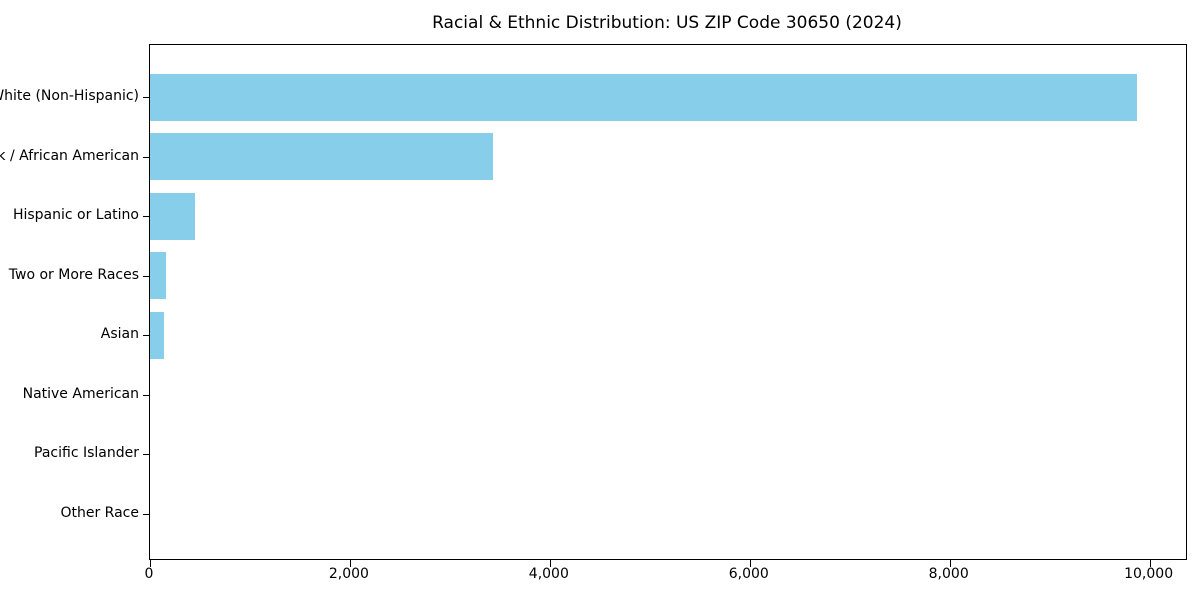  Describe the element at coordinates (748, 574) in the screenshot. I see `x-axis-tick-label: 6,000` at that location.